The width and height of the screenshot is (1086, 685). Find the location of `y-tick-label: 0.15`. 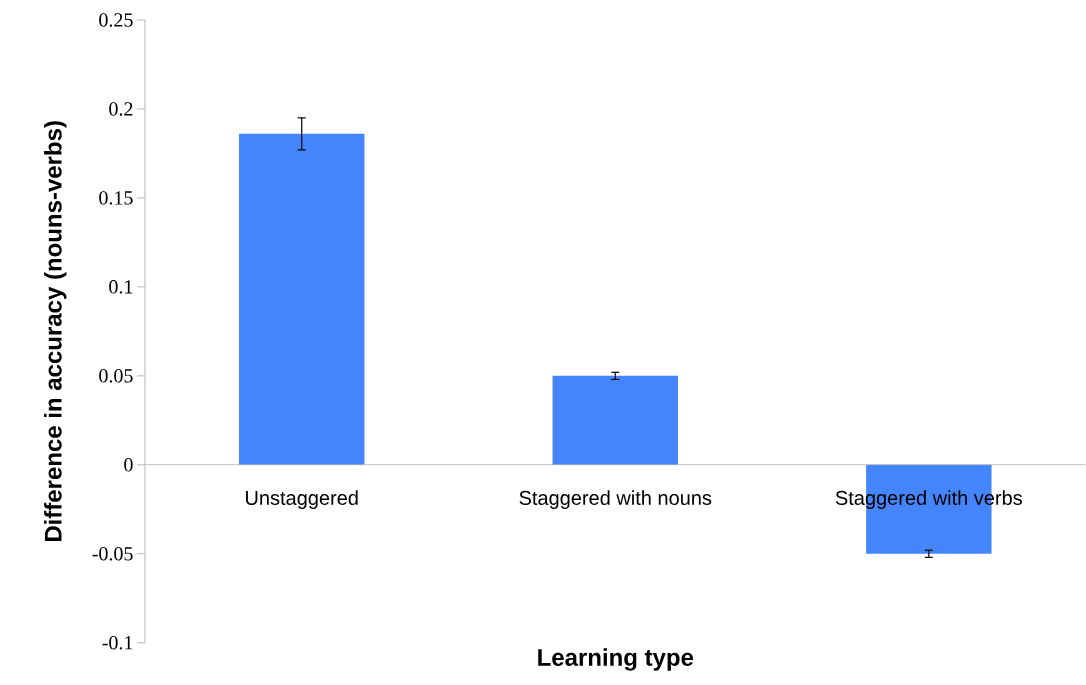

y-tick-label: 0.15 is located at coordinates (116, 198).